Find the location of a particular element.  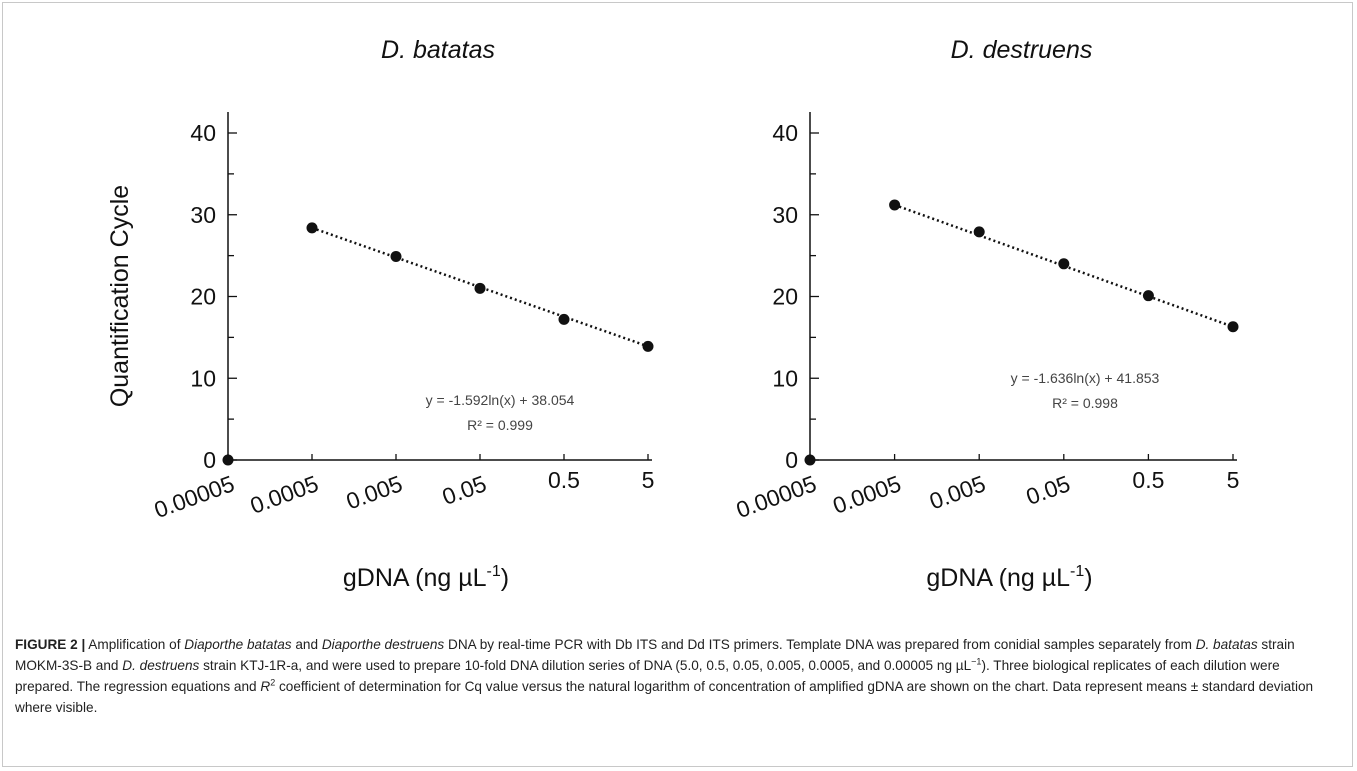

chart0-y-tick-label: 30 is located at coordinates (203, 215).